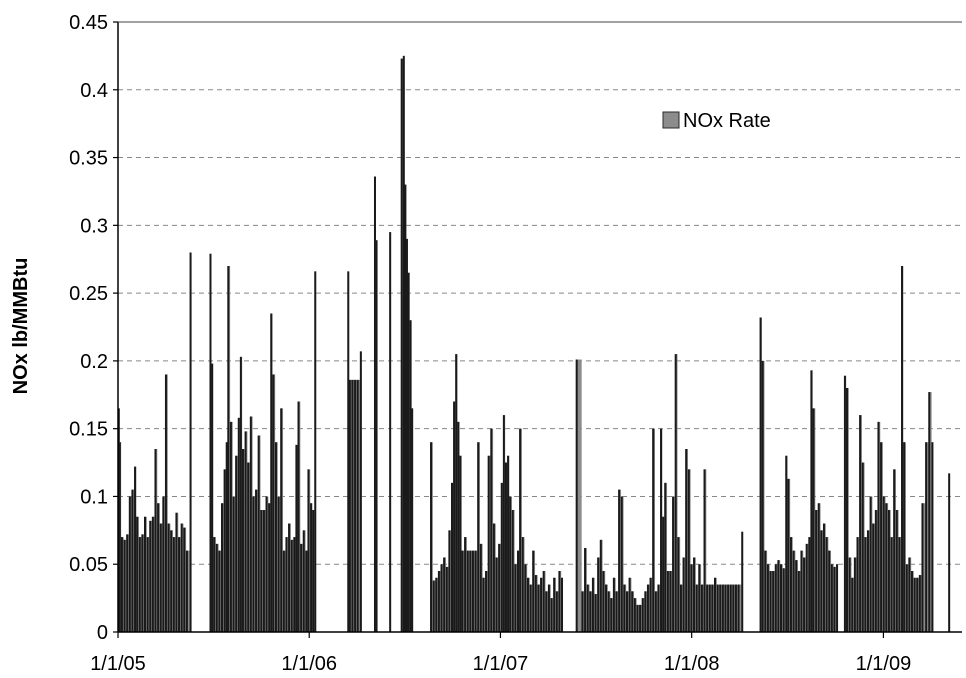 Image resolution: width=966 pixels, height=678 pixels. What do you see at coordinates (692, 664) in the screenshot?
I see `x-tick-label: 1/1/08` at bounding box center [692, 664].